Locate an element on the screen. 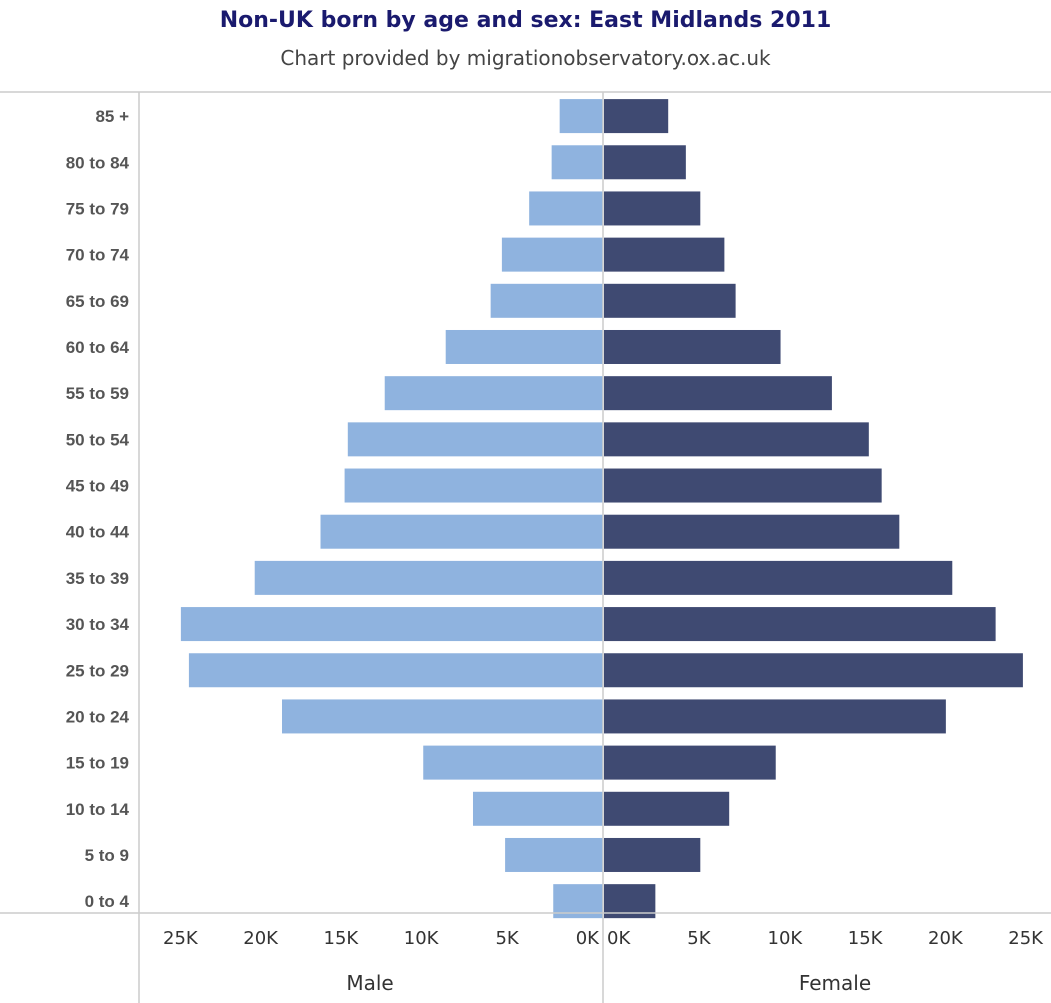 The image size is (1051, 1003). age-label: 60 to 64 is located at coordinates (98, 347).